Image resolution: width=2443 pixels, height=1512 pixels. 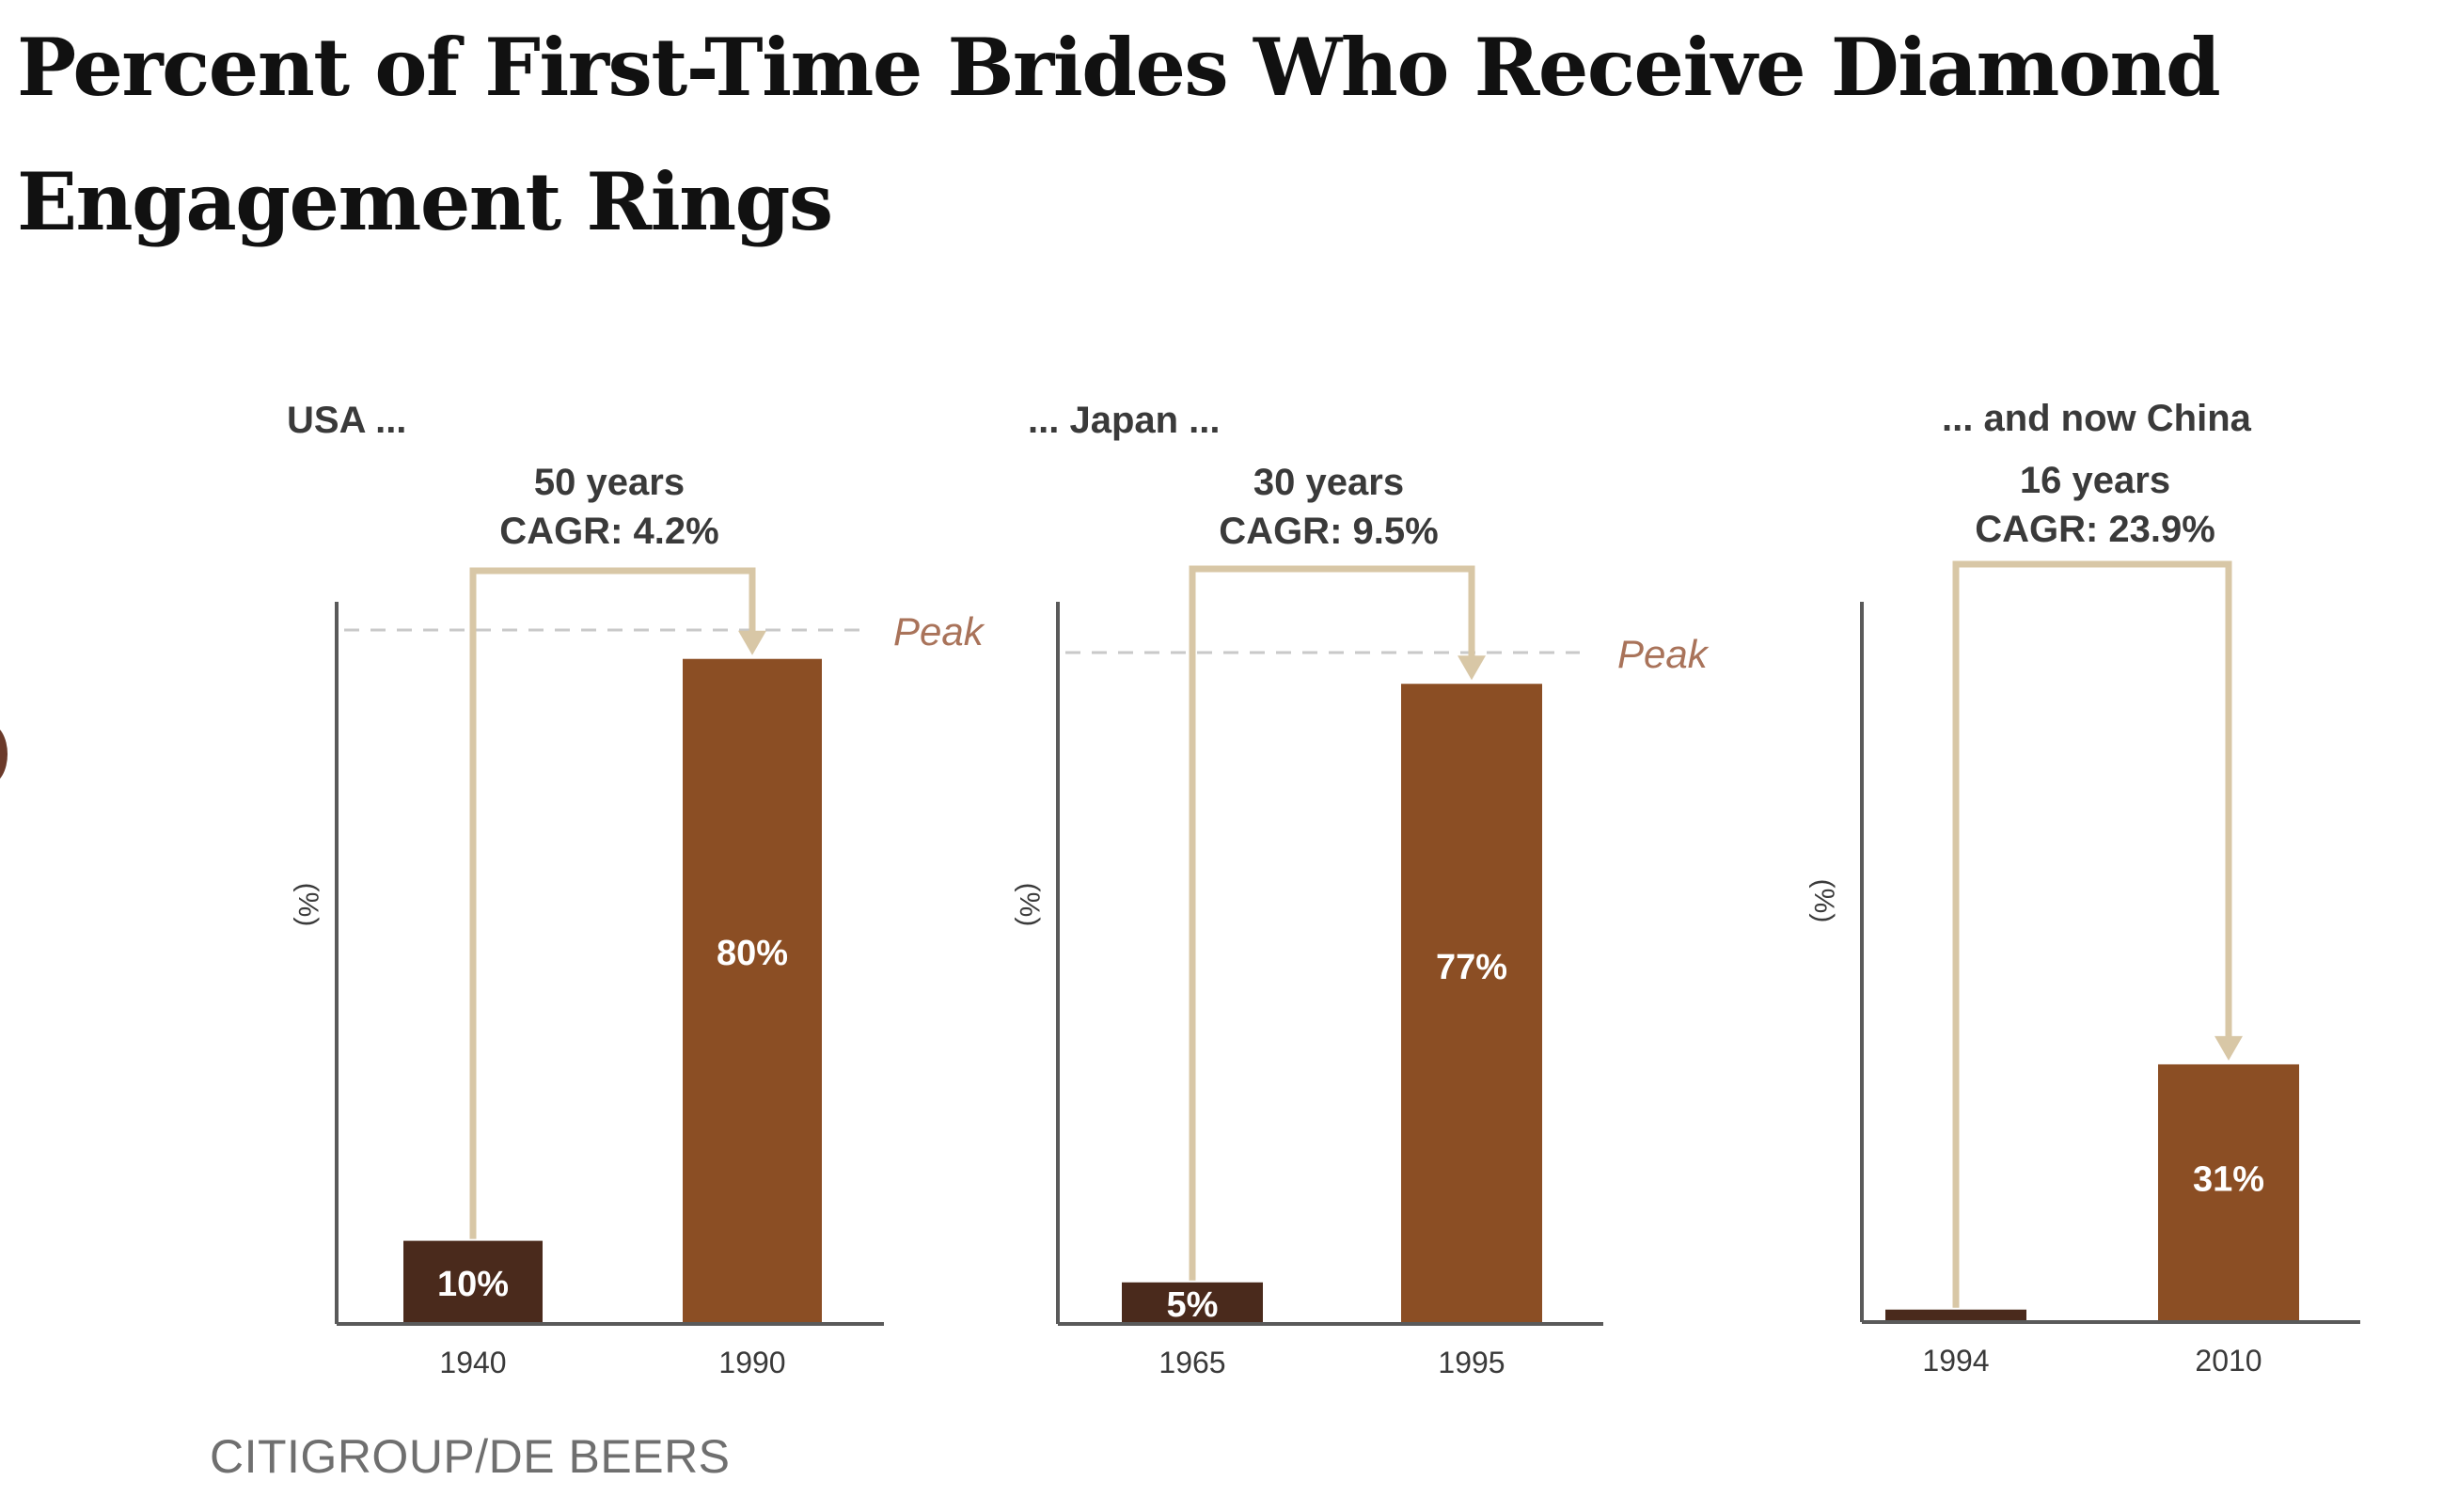 I want to click on panel-usa-y-label: (%), so click(x=308, y=905).